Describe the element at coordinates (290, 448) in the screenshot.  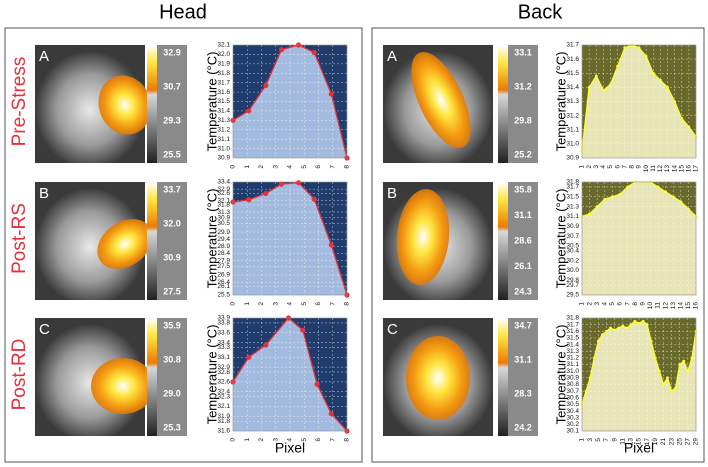
I see `x-axis-label: Pixel` at that location.